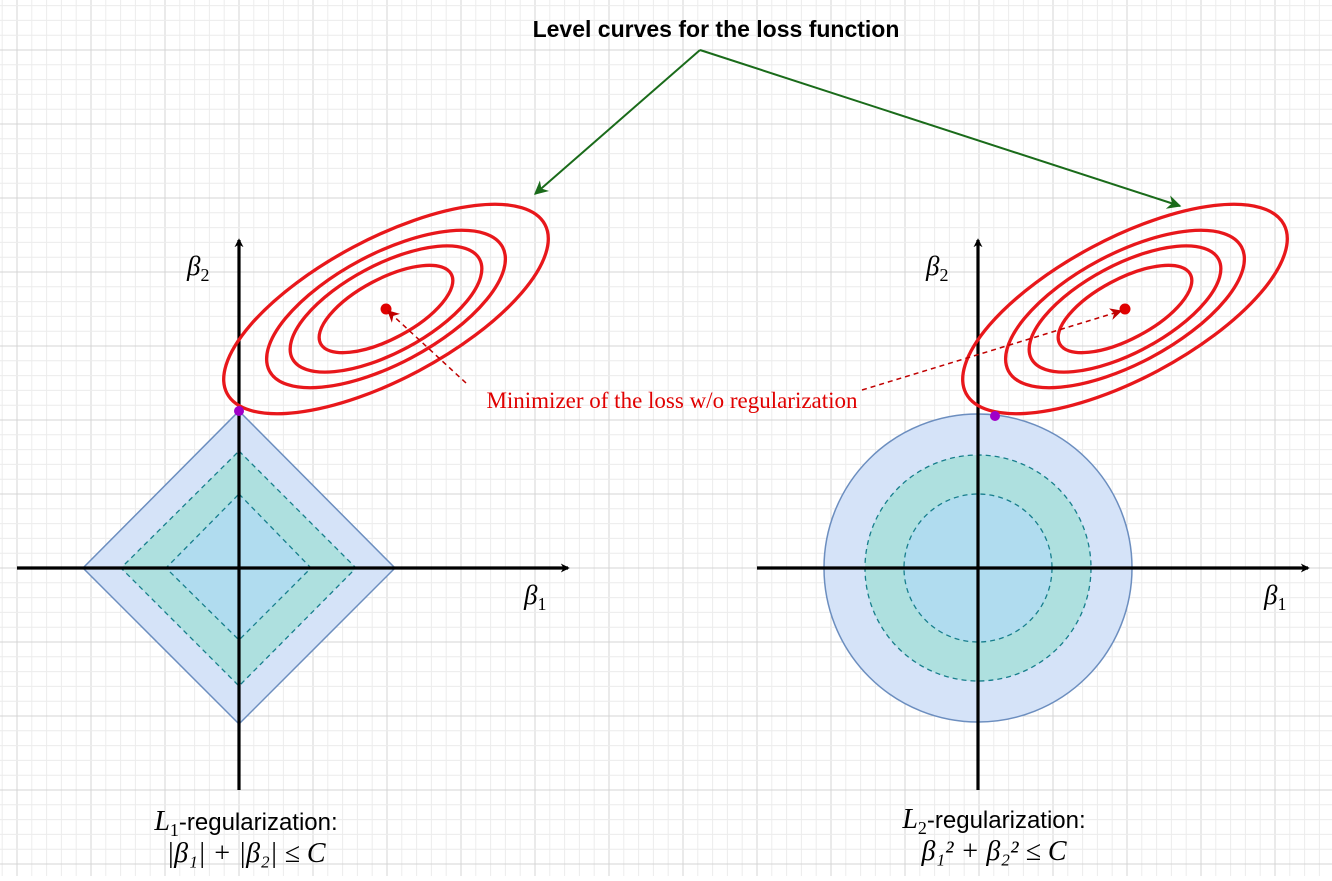 This screenshot has width=1332, height=881. I want to click on left-y-axis-label: β2, so click(197, 268).